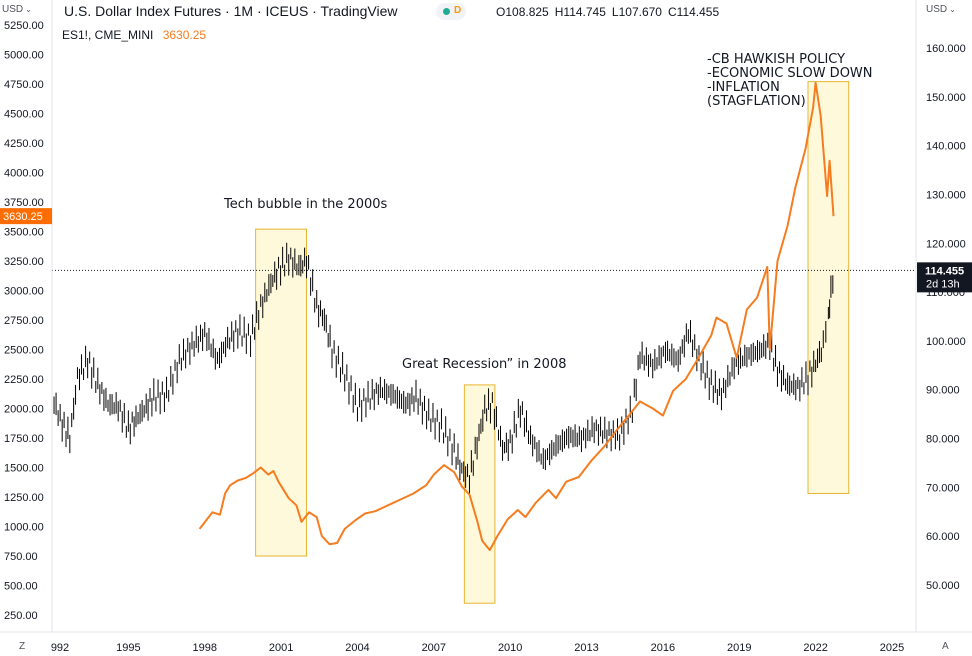 This screenshot has width=972, height=656. I want to click on ohlc-high-value: 114.745, so click(584, 12).